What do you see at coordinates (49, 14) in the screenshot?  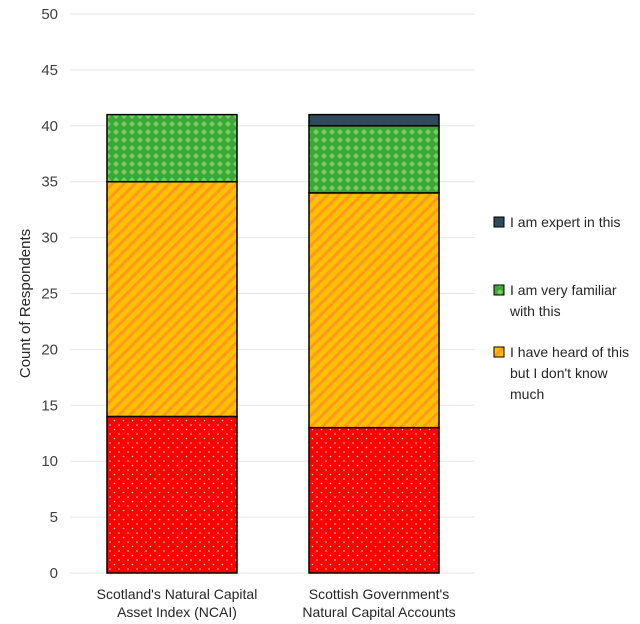 I see `y-tick-label: 50` at bounding box center [49, 14].